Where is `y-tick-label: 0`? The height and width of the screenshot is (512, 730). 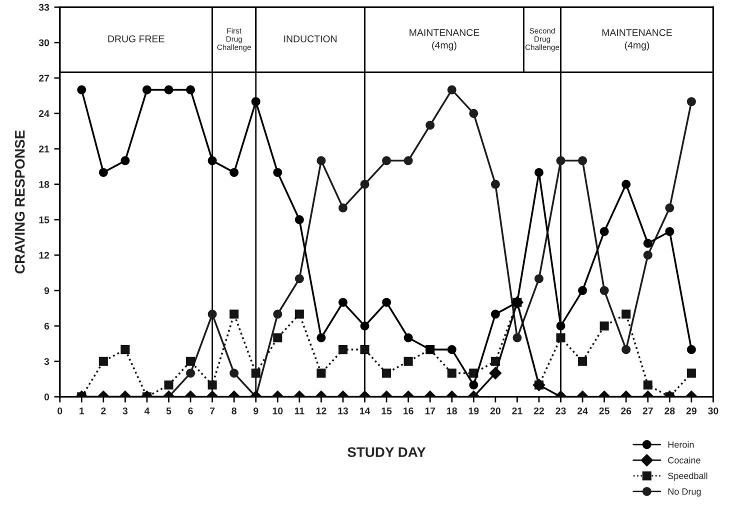 y-tick-label: 0 is located at coordinates (47, 397).